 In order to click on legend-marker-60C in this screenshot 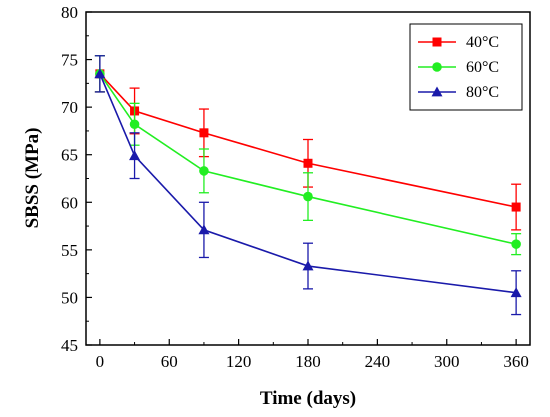, I will do `click(437, 67)`.